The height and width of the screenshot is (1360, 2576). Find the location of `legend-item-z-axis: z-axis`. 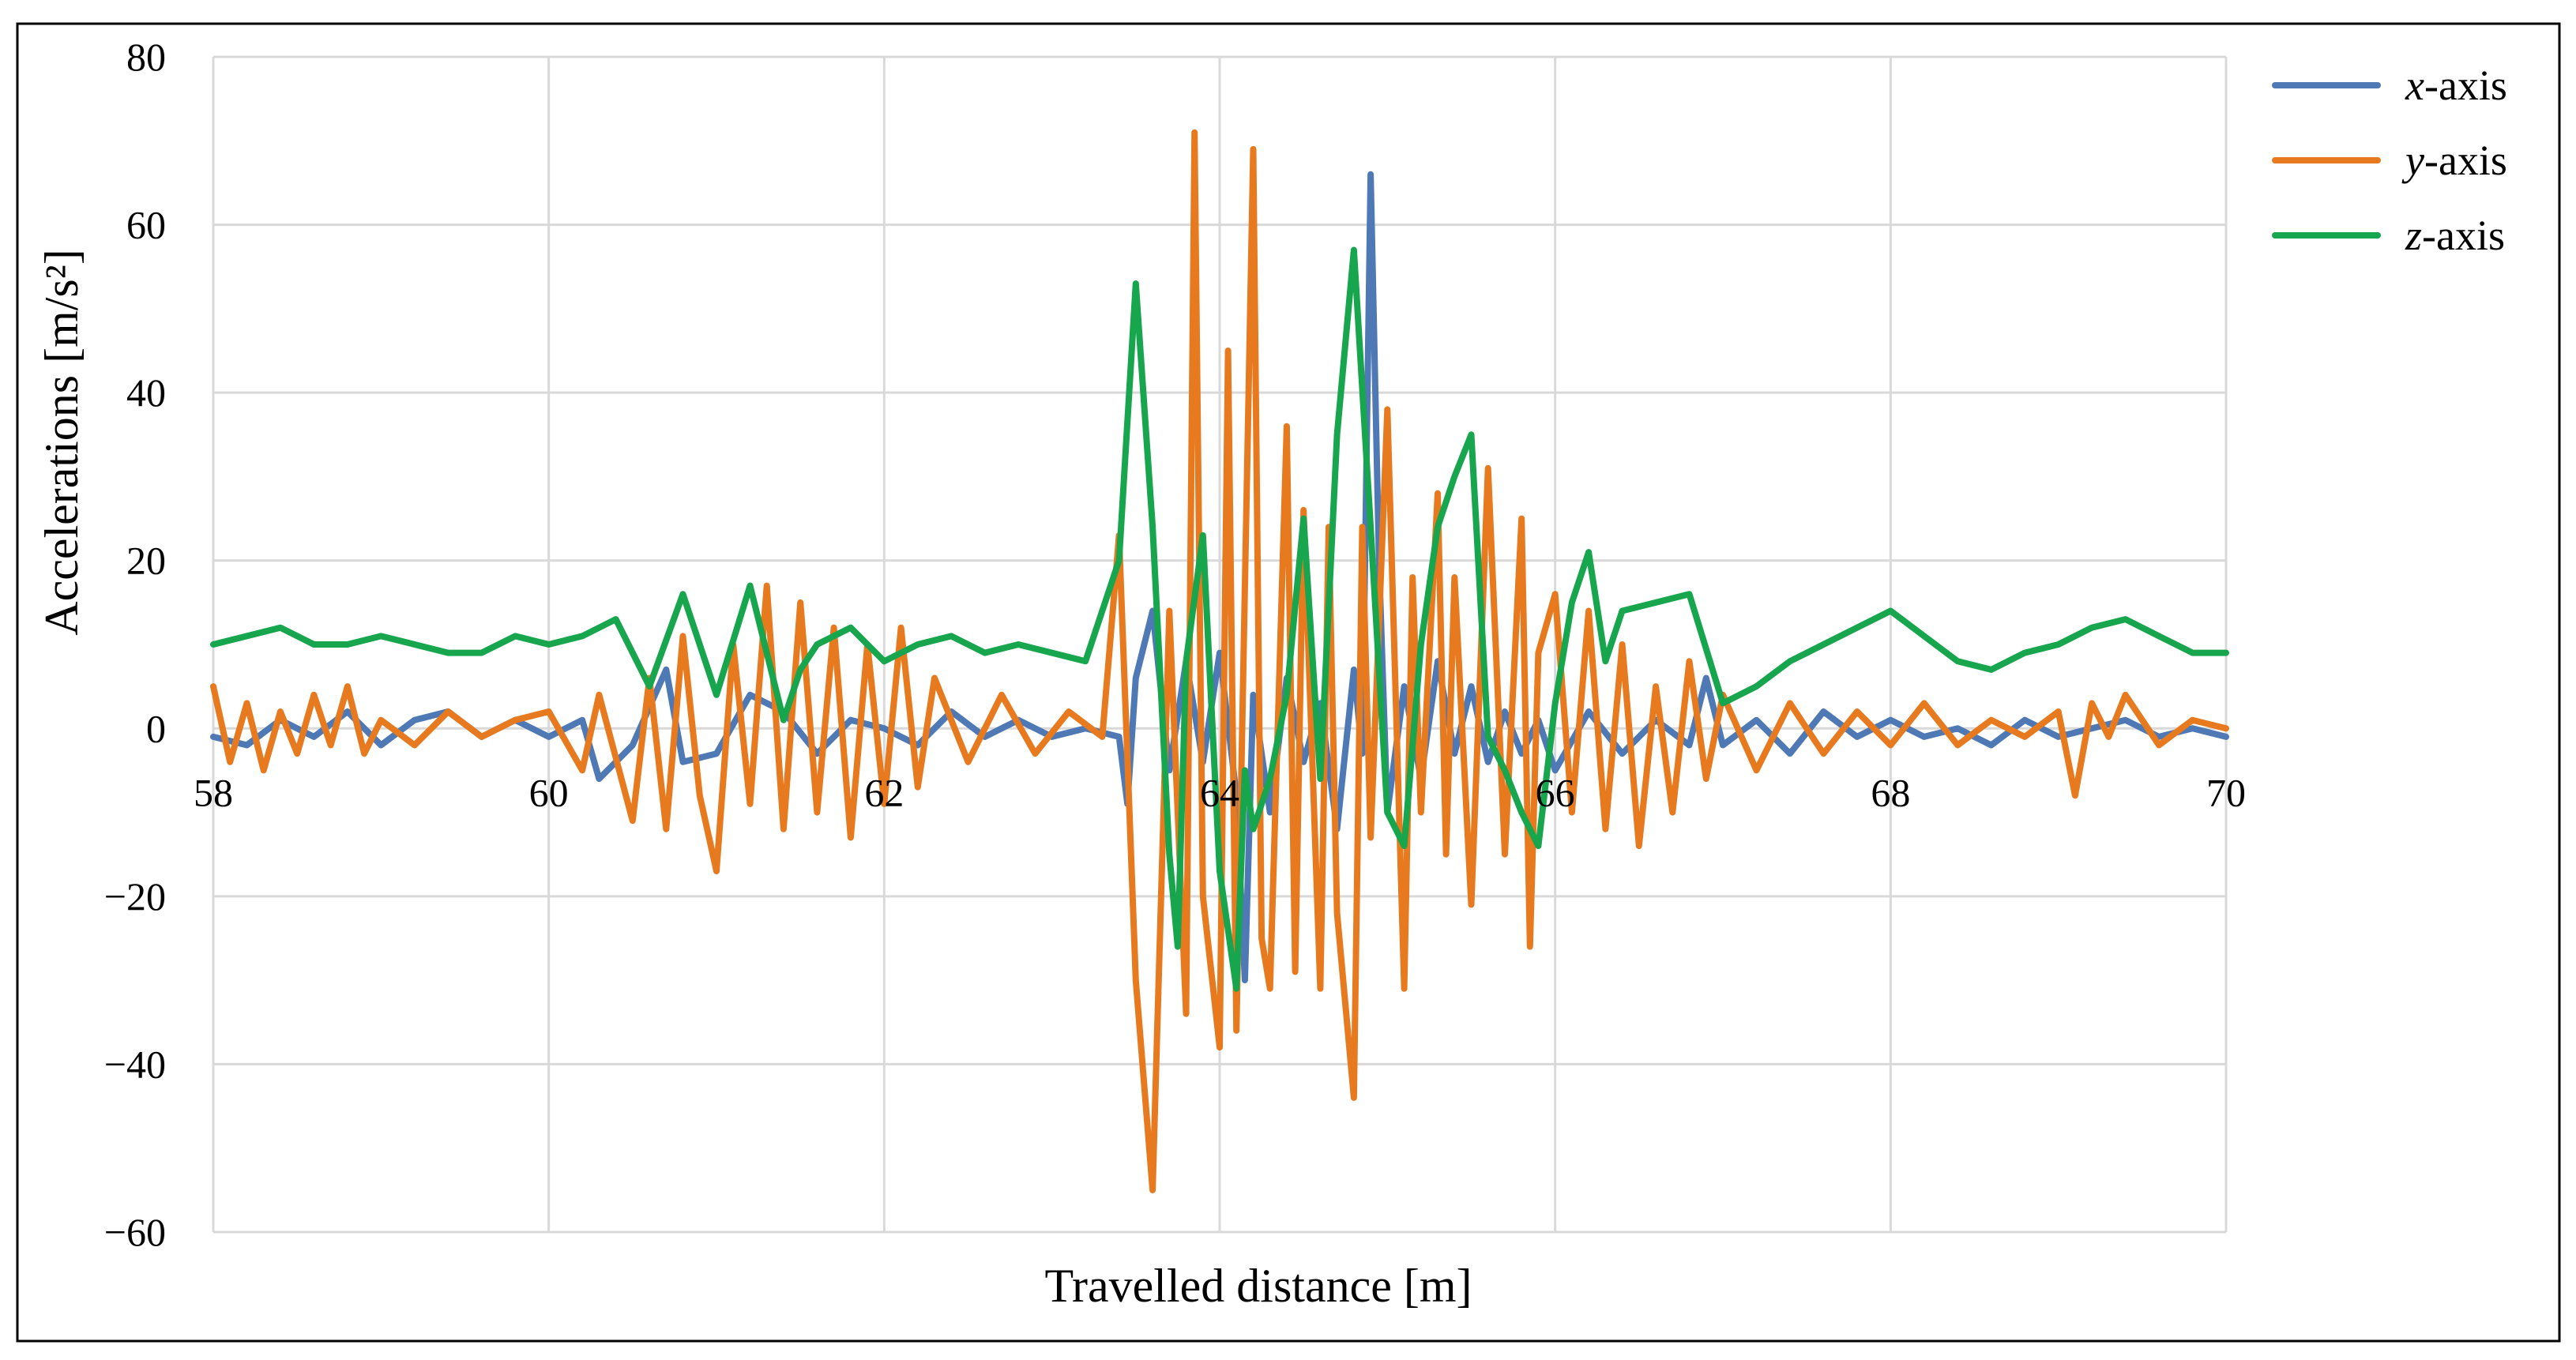

legend-item-z-axis: z-axis is located at coordinates (2388, 235).